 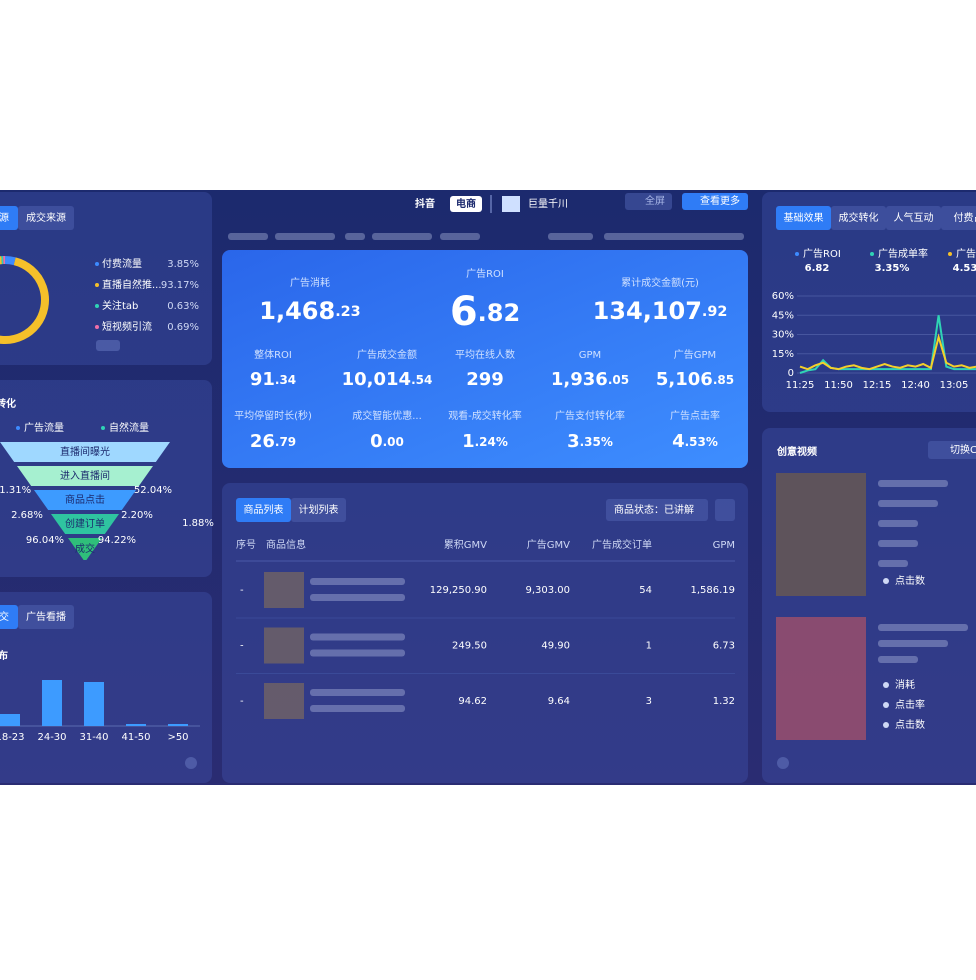 I want to click on metric-icon, so click(x=886, y=725).